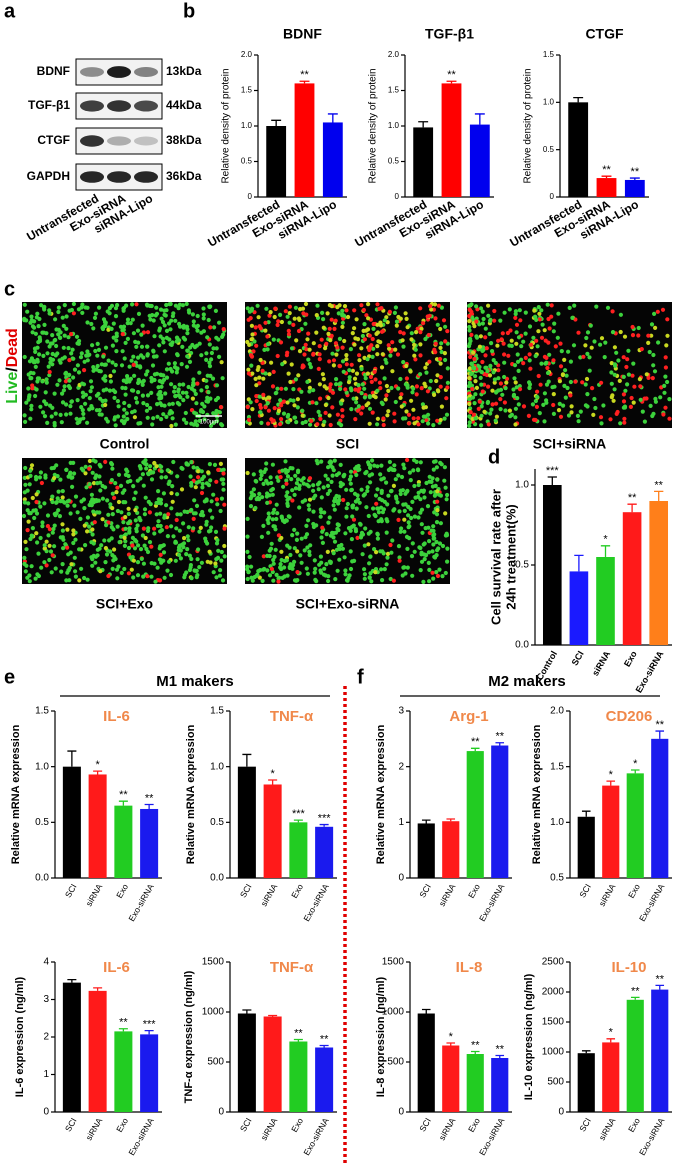 The image size is (685, 1165). I want to click on y-tick-label: 2500, so click(553, 962).